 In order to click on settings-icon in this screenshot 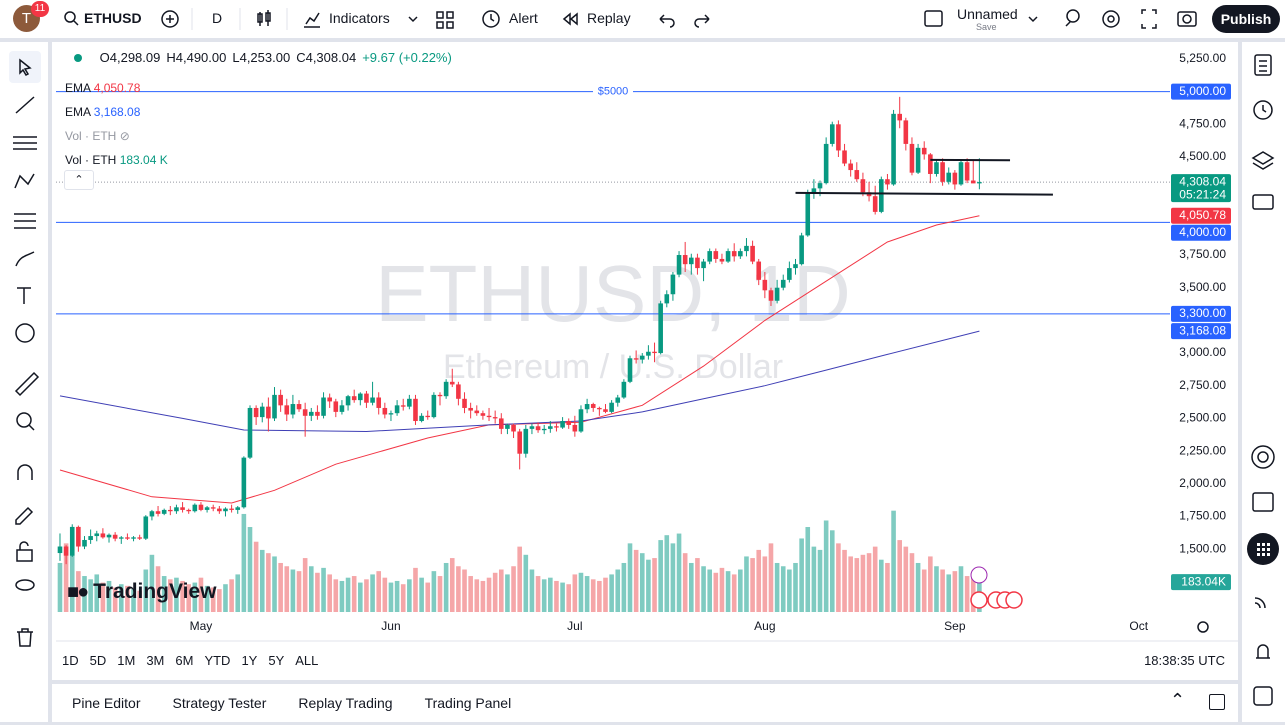, I will do `click(1111, 19)`.